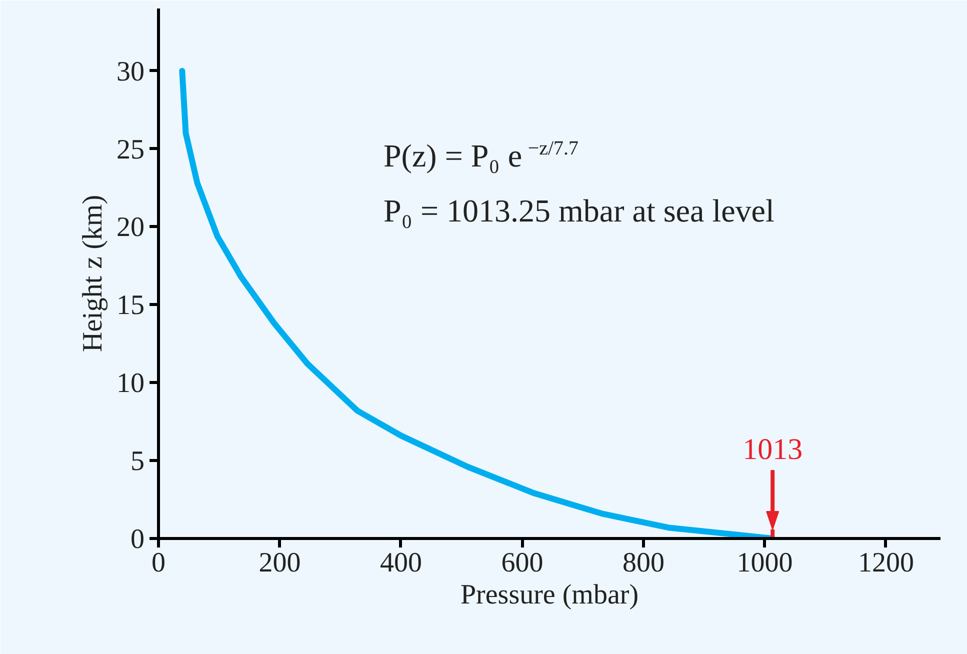  Describe the element at coordinates (643, 563) in the screenshot. I see `x-tick-label: 800` at that location.